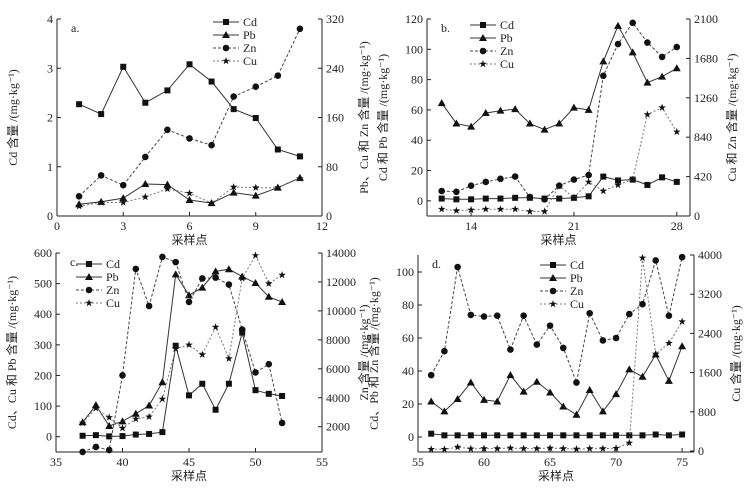 The width and height of the screenshot is (751, 489). I want to click on legend-marker-zn, so click(553, 291).